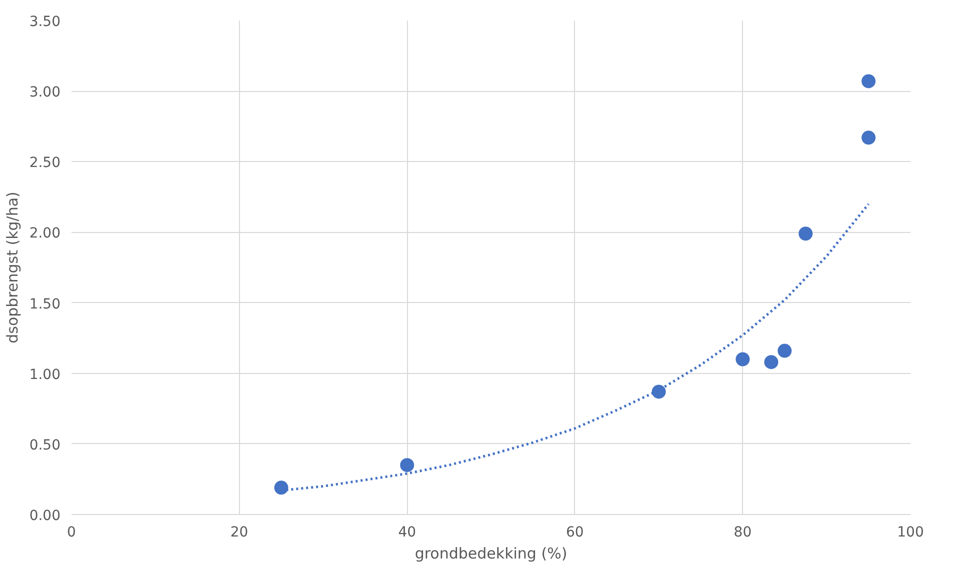  What do you see at coordinates (44, 304) in the screenshot?
I see `y-tick-label: 1.50` at bounding box center [44, 304].